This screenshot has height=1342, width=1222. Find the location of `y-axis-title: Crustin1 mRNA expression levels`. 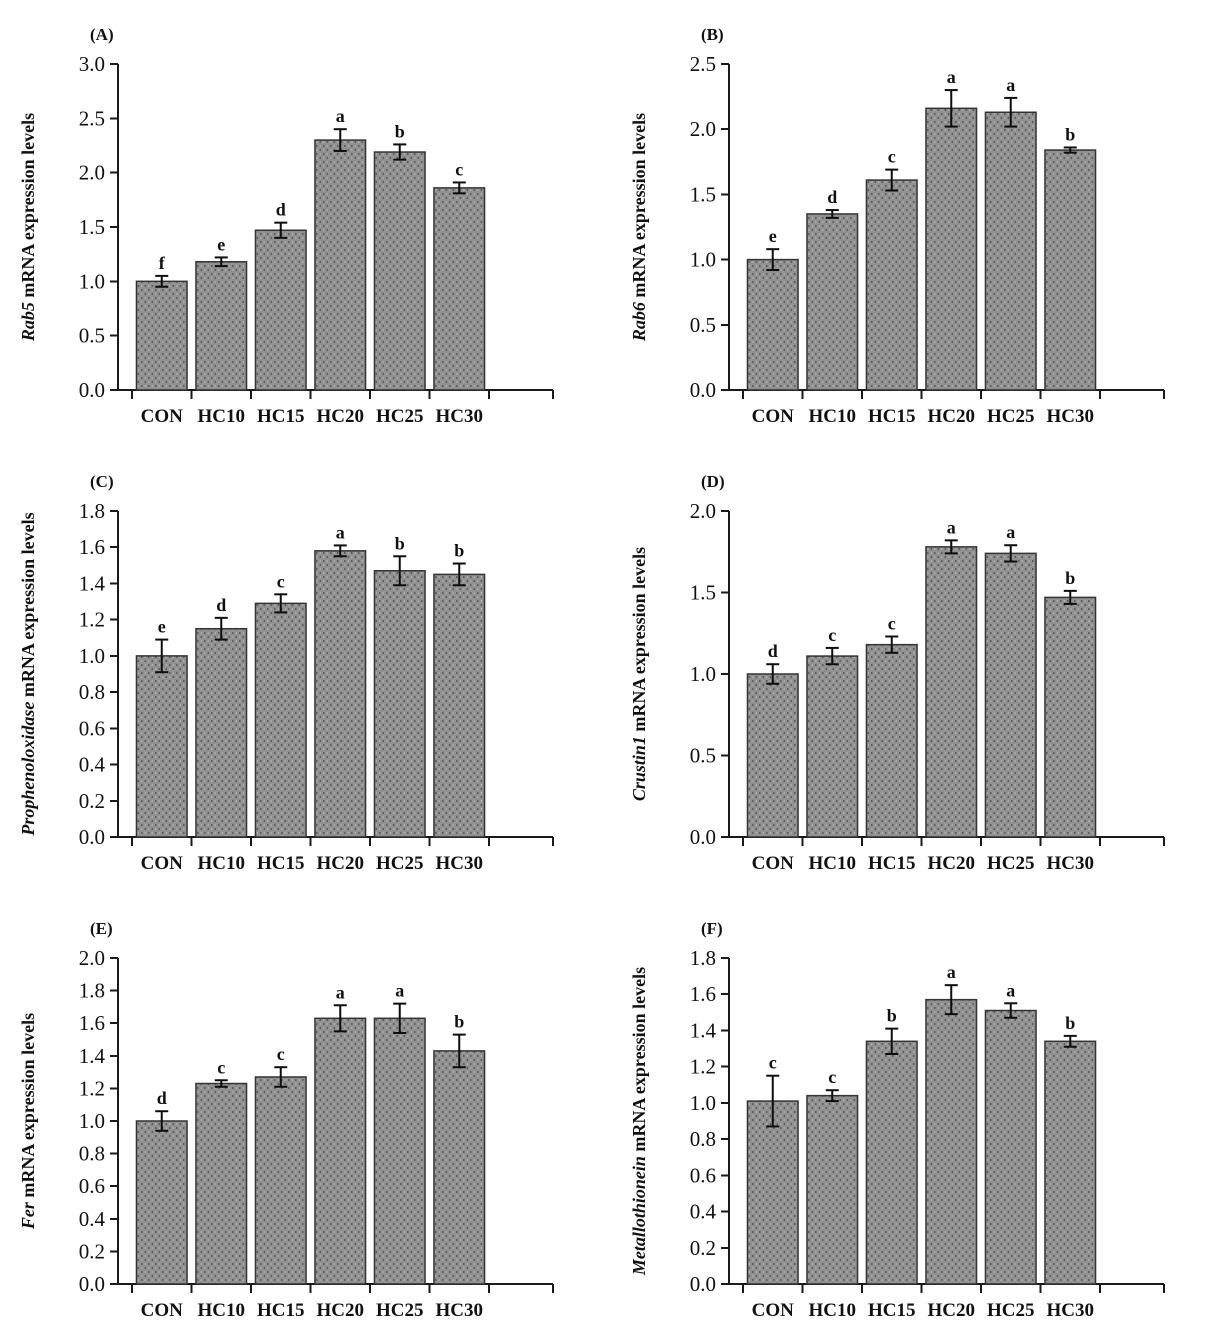

y-axis-title: Crustin1 mRNA expression levels is located at coordinates (639, 674).